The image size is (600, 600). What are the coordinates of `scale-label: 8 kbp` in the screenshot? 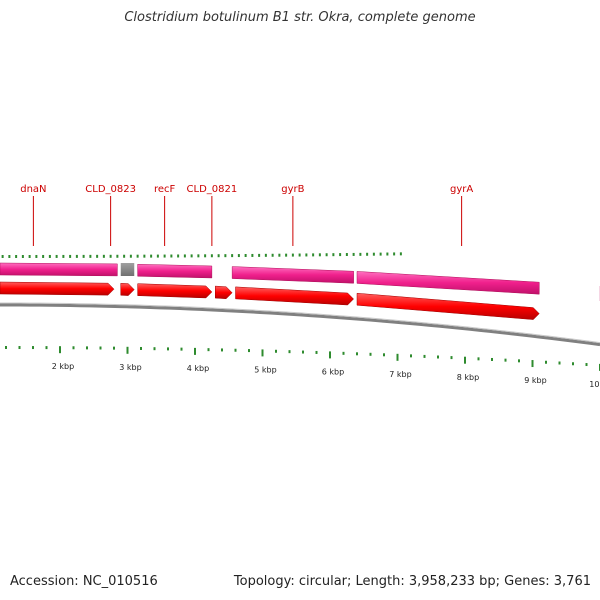 It's located at (468, 377).